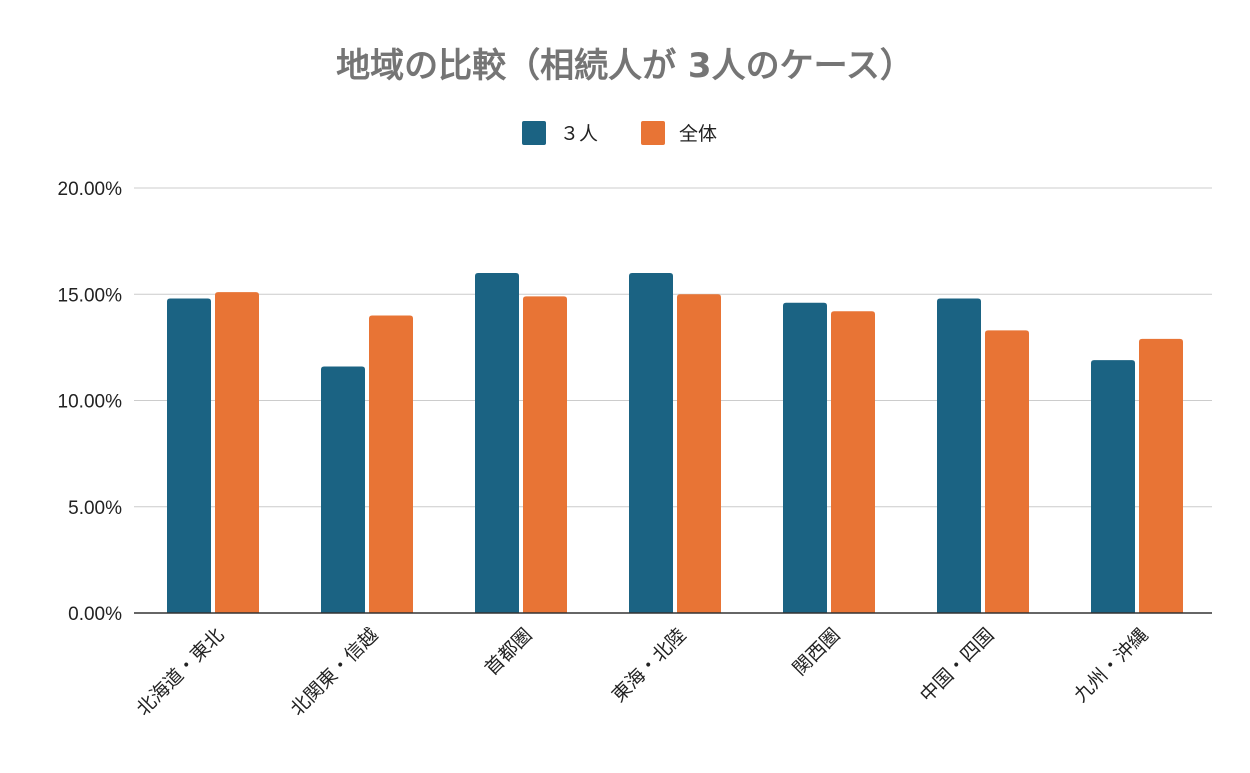 This screenshot has height=773, width=1250. What do you see at coordinates (579, 134) in the screenshot?
I see `legend-label: ３人` at bounding box center [579, 134].